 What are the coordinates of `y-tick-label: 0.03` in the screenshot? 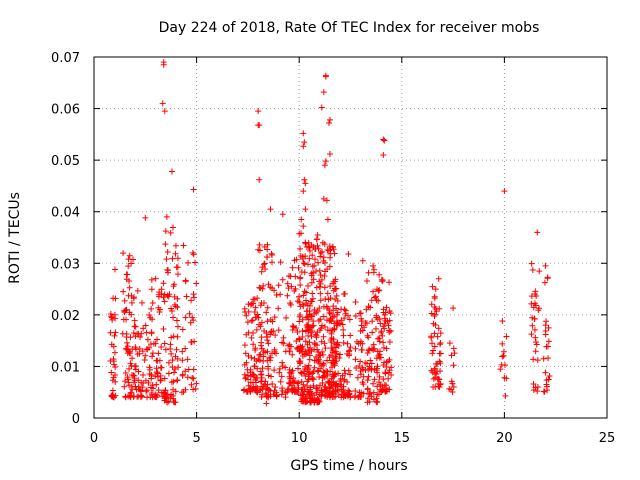 It's located at (65, 264).